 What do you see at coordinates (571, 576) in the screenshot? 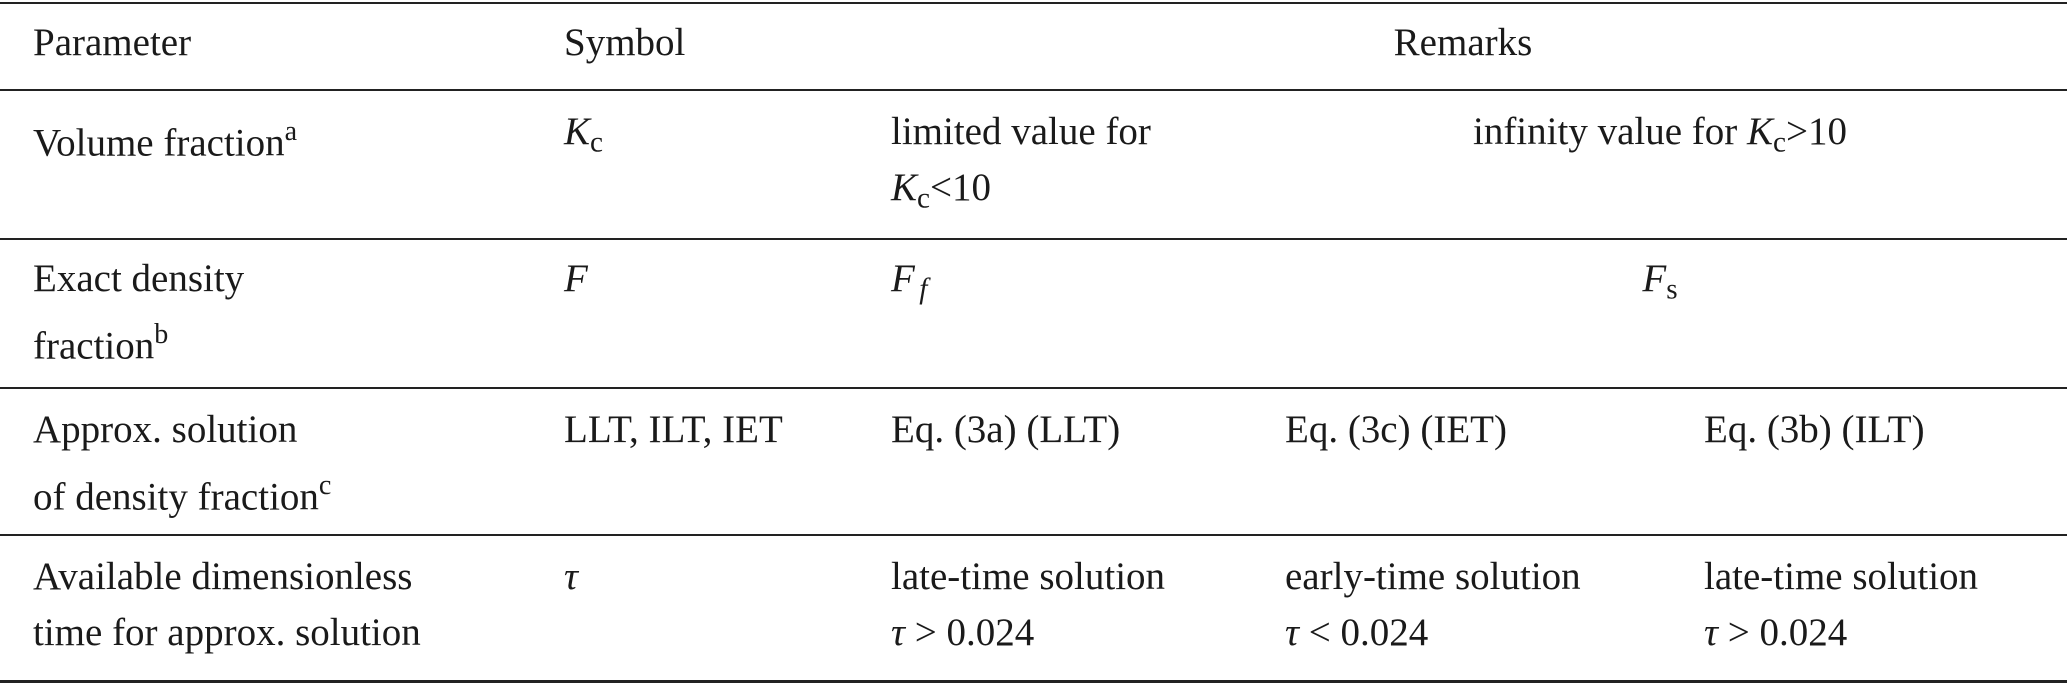
I see `symbol-cell: τ` at bounding box center [571, 576].